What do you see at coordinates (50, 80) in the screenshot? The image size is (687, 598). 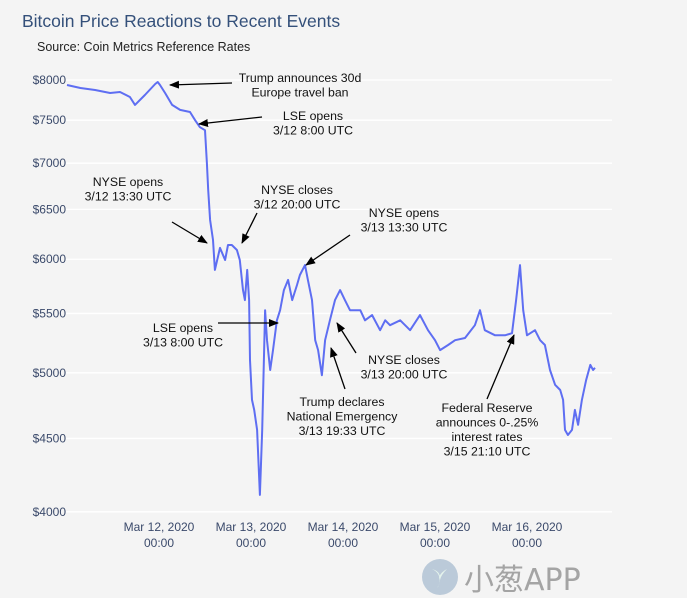 I see `y-tick-label: $8000` at bounding box center [50, 80].